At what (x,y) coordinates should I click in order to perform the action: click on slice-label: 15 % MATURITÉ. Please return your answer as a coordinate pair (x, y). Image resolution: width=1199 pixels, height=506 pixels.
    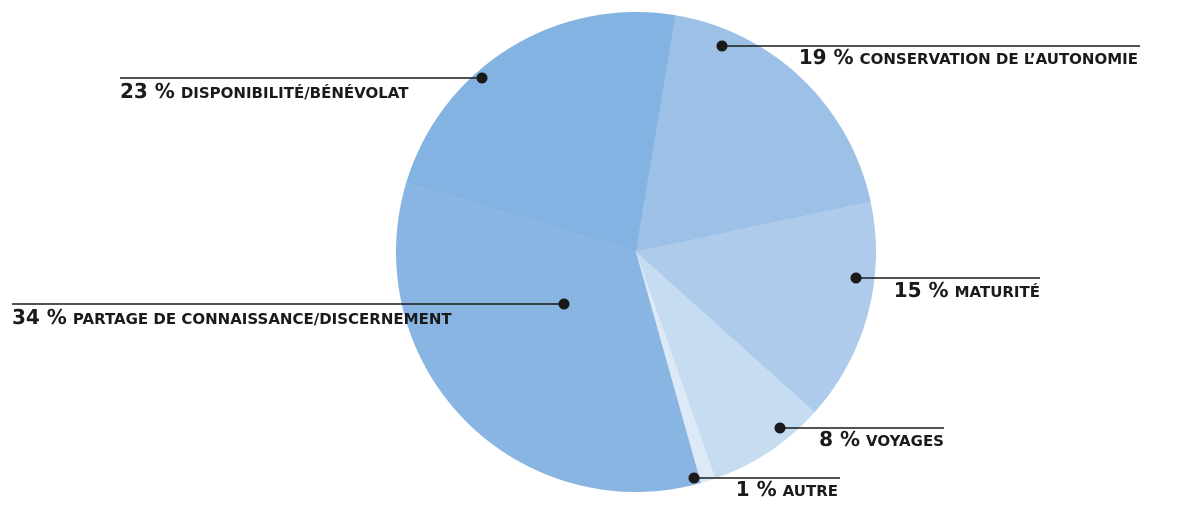
    Looking at the image, I should click on (967, 290).